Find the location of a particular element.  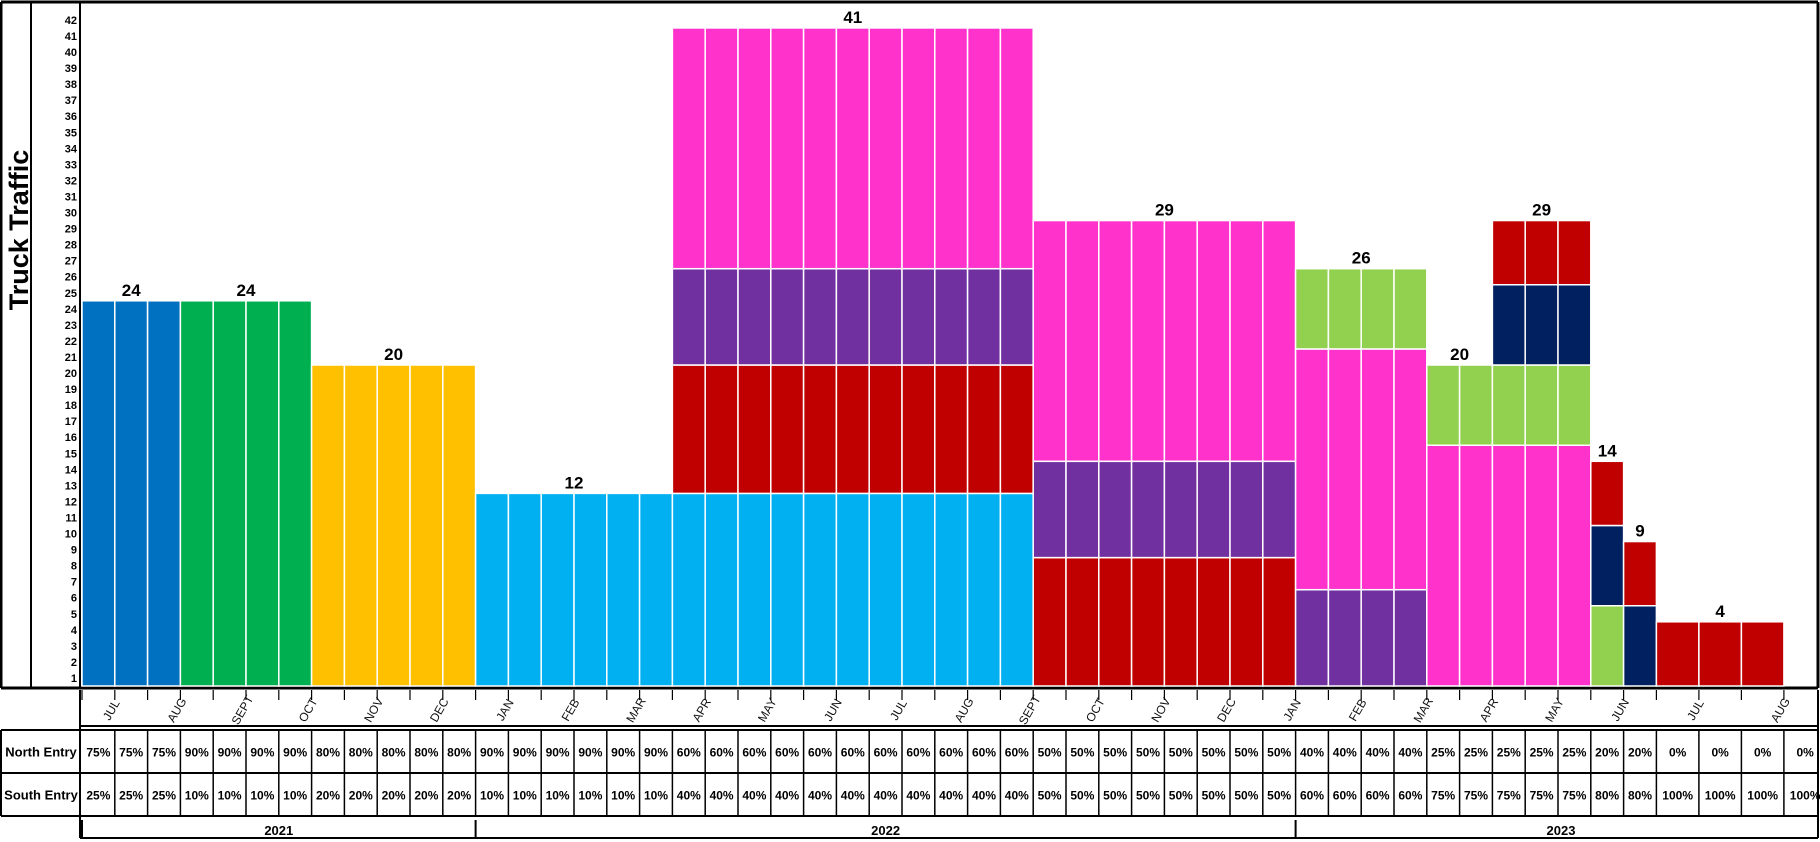

y-tick-label: 37 is located at coordinates (71, 101).